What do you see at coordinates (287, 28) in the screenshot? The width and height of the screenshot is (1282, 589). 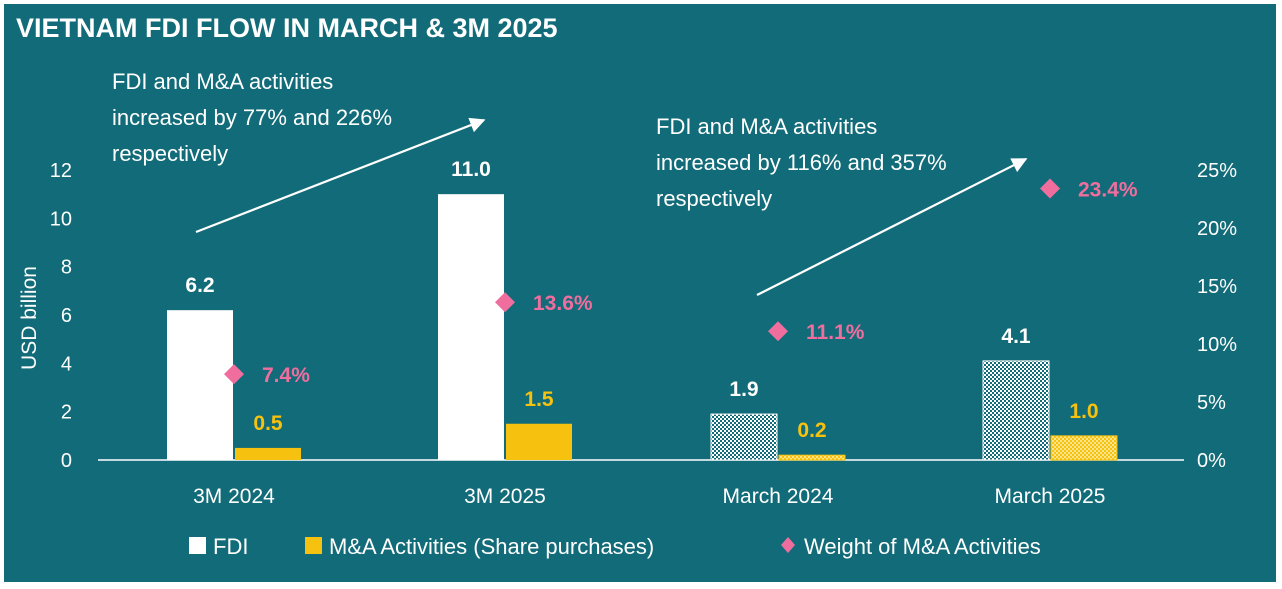 I see `chart-title: VIETNAM FDI FLOW IN MARCH & 3M 2025` at bounding box center [287, 28].